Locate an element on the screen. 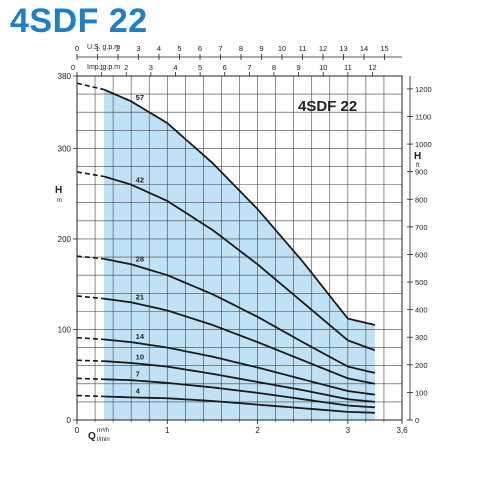 The image size is (500, 500). y-axis-right-tick-label: 600 is located at coordinates (421, 254).